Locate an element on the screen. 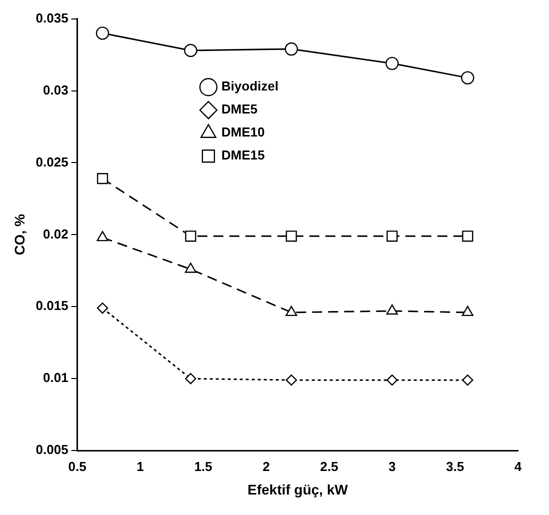  legend-label: DME15 is located at coordinates (243, 155).